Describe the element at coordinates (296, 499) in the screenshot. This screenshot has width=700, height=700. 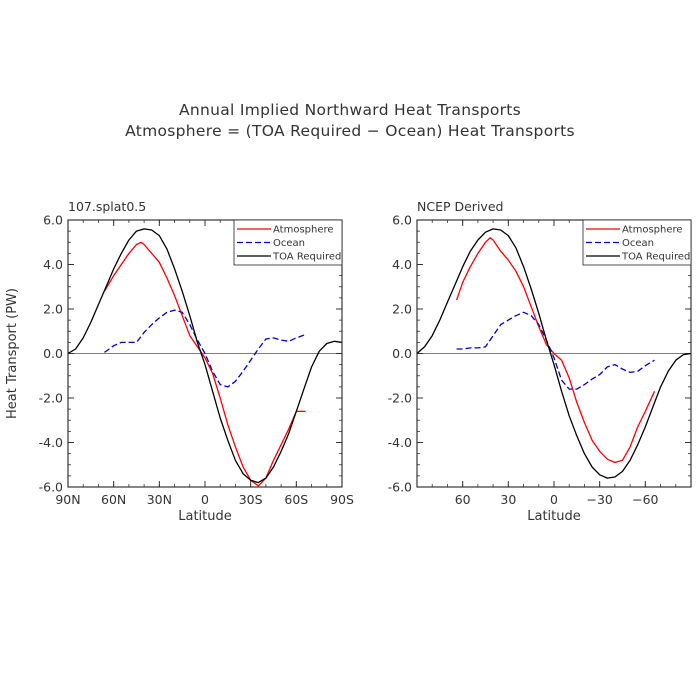
I see `x-tick-label: 60S` at that location.